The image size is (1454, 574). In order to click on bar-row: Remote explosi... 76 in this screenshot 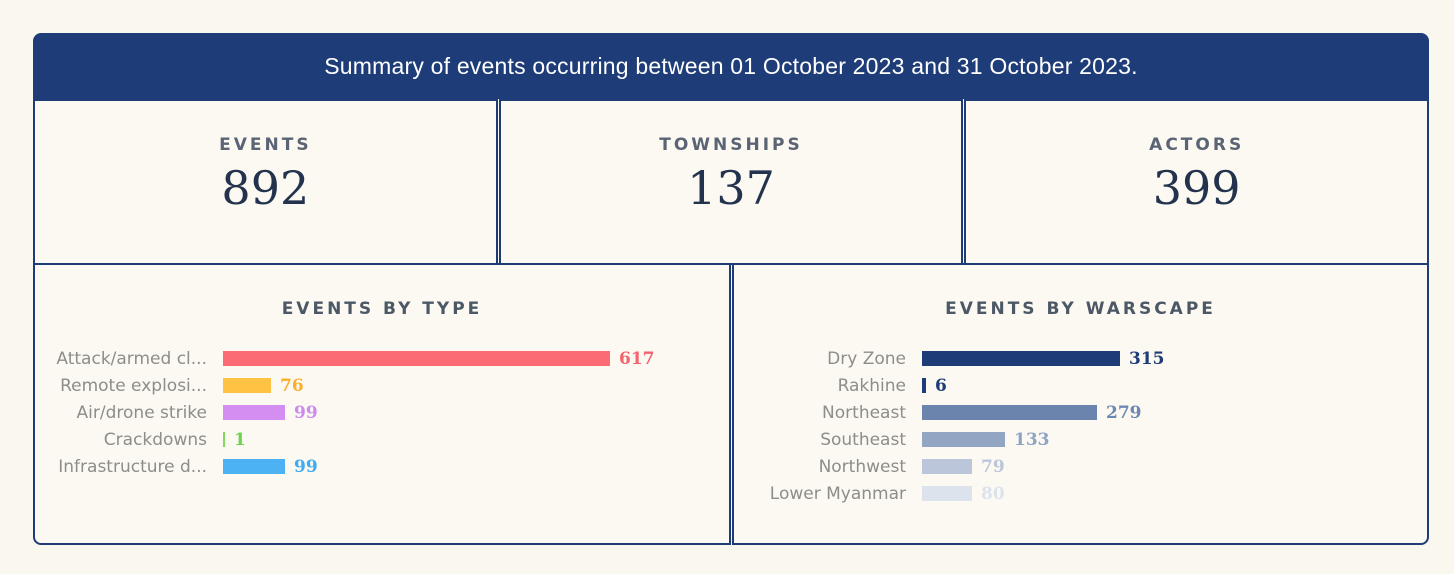, I will do `click(382, 385)`.